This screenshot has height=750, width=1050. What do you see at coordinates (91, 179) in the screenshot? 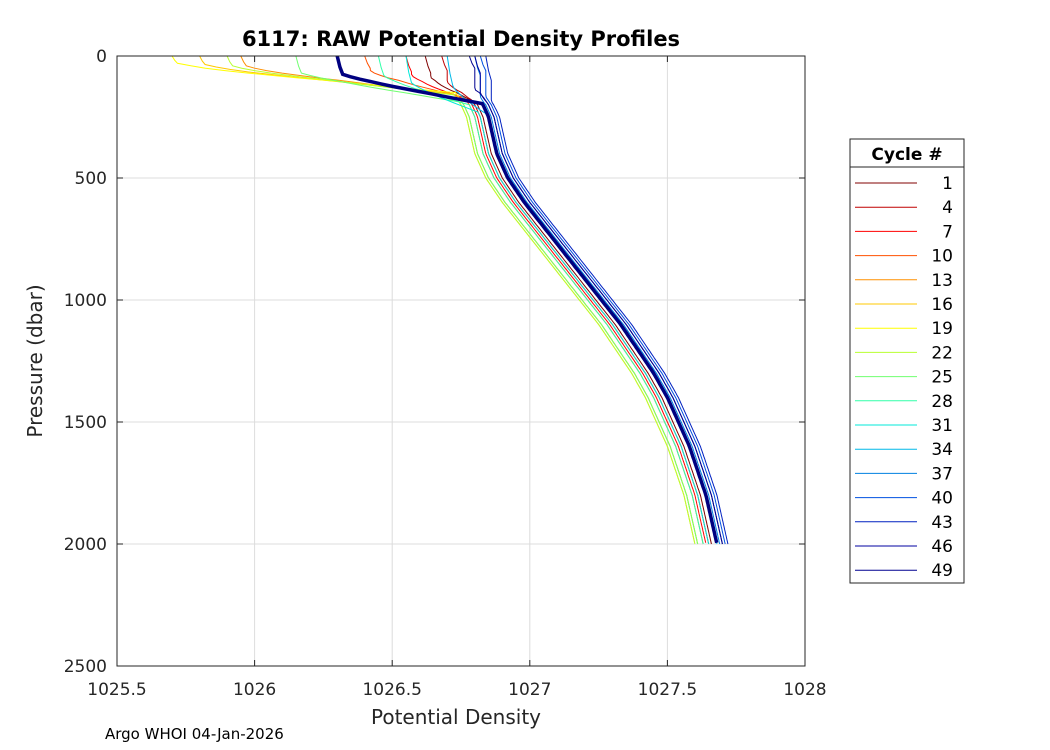
I see `y-tick-label: 500` at bounding box center [91, 179].